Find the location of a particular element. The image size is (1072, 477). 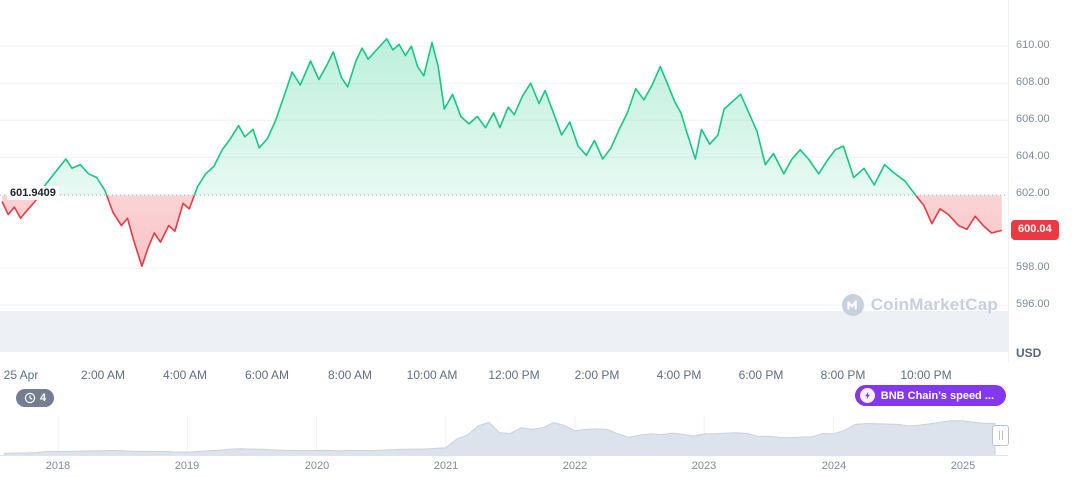

navigator-chart-canvas is located at coordinates (504, 436).